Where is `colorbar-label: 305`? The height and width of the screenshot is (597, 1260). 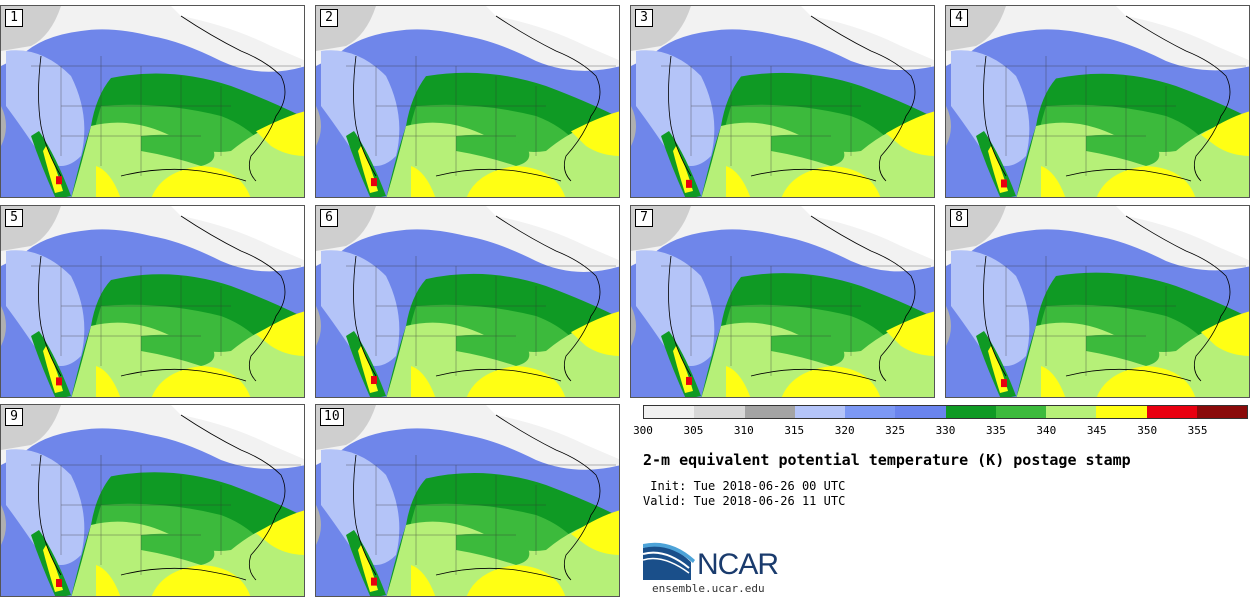 colorbar-label: 305 is located at coordinates (693, 430).